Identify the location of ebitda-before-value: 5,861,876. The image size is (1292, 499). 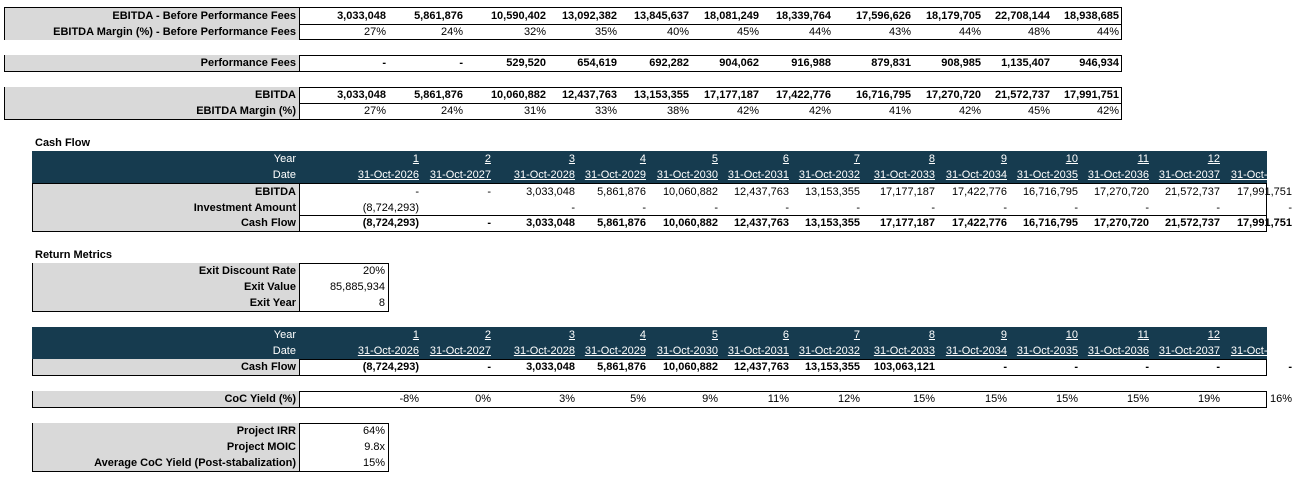
(438, 16).